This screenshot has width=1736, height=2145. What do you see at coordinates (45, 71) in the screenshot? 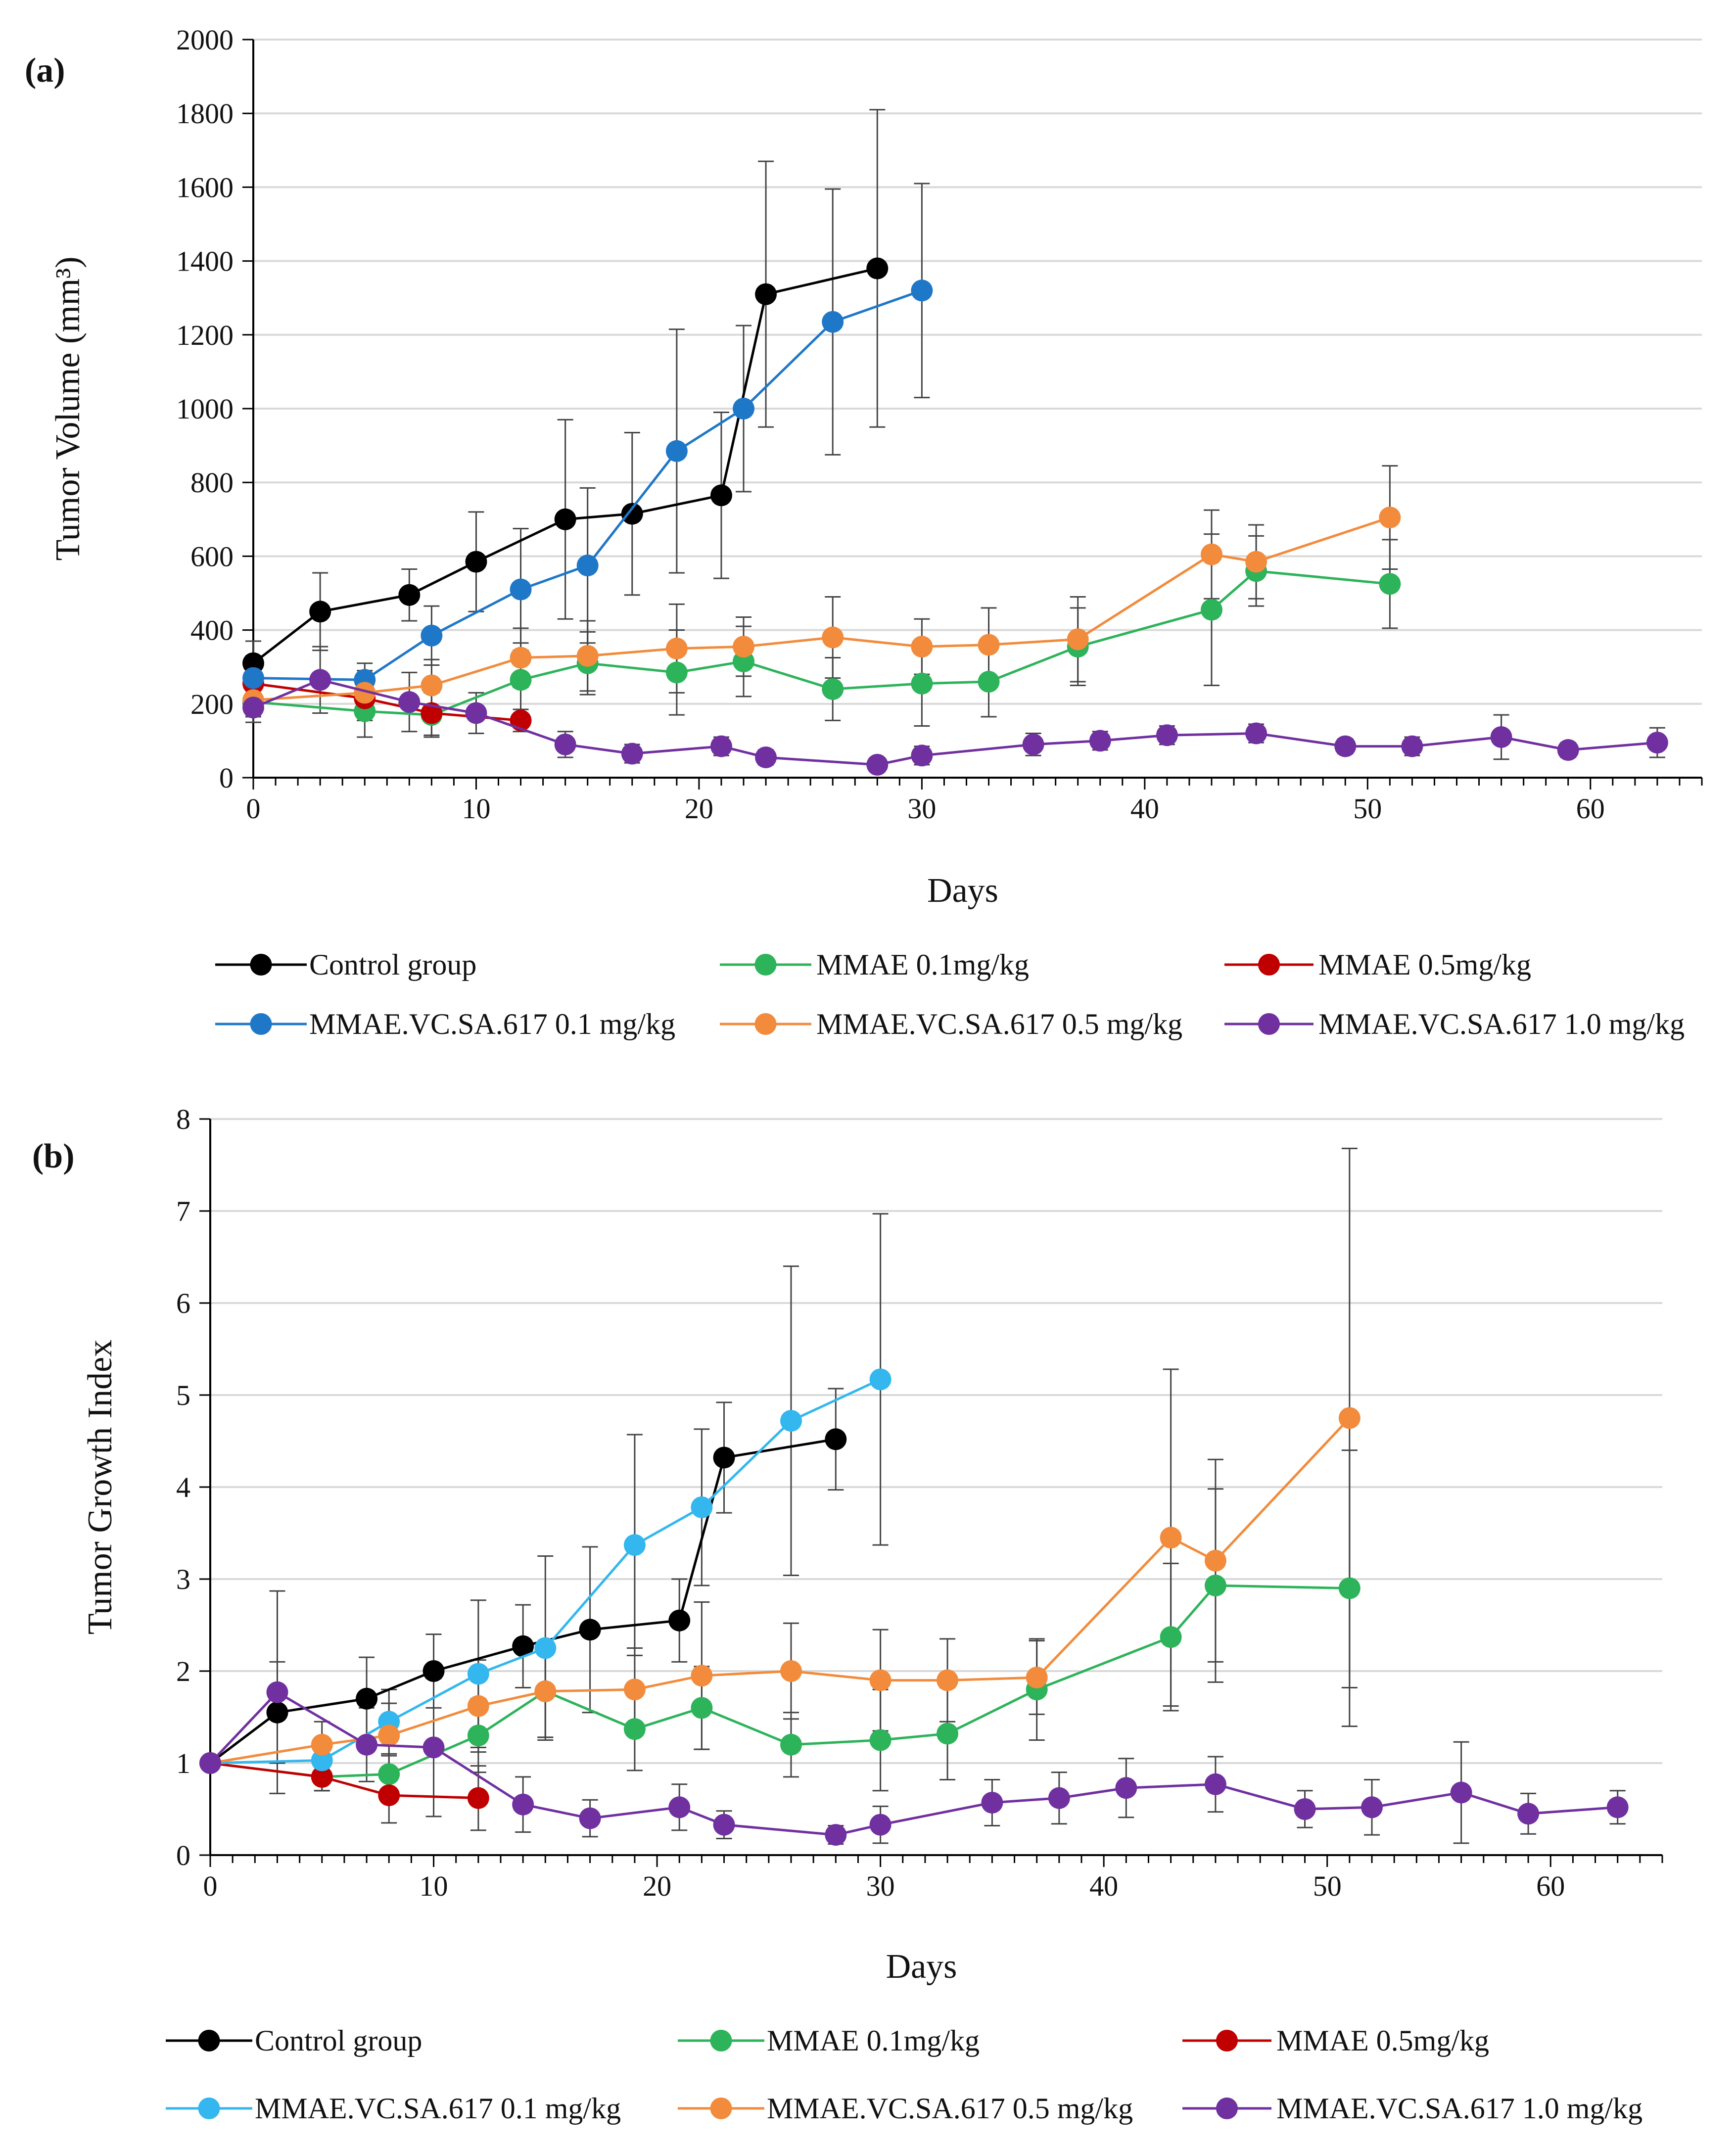
I see `panel-label: (a)` at bounding box center [45, 71].